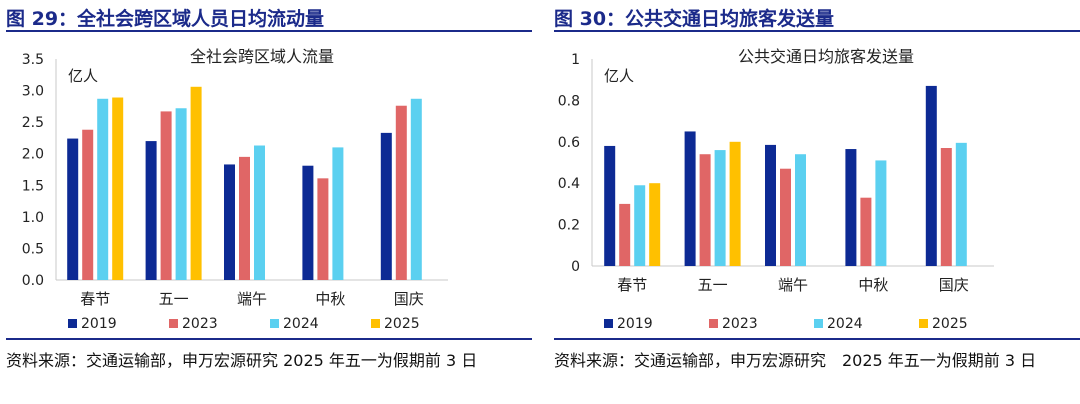 The image size is (1080, 404). What do you see at coordinates (33, 123) in the screenshot?
I see `y-tick-label: 2.5` at bounding box center [33, 123].